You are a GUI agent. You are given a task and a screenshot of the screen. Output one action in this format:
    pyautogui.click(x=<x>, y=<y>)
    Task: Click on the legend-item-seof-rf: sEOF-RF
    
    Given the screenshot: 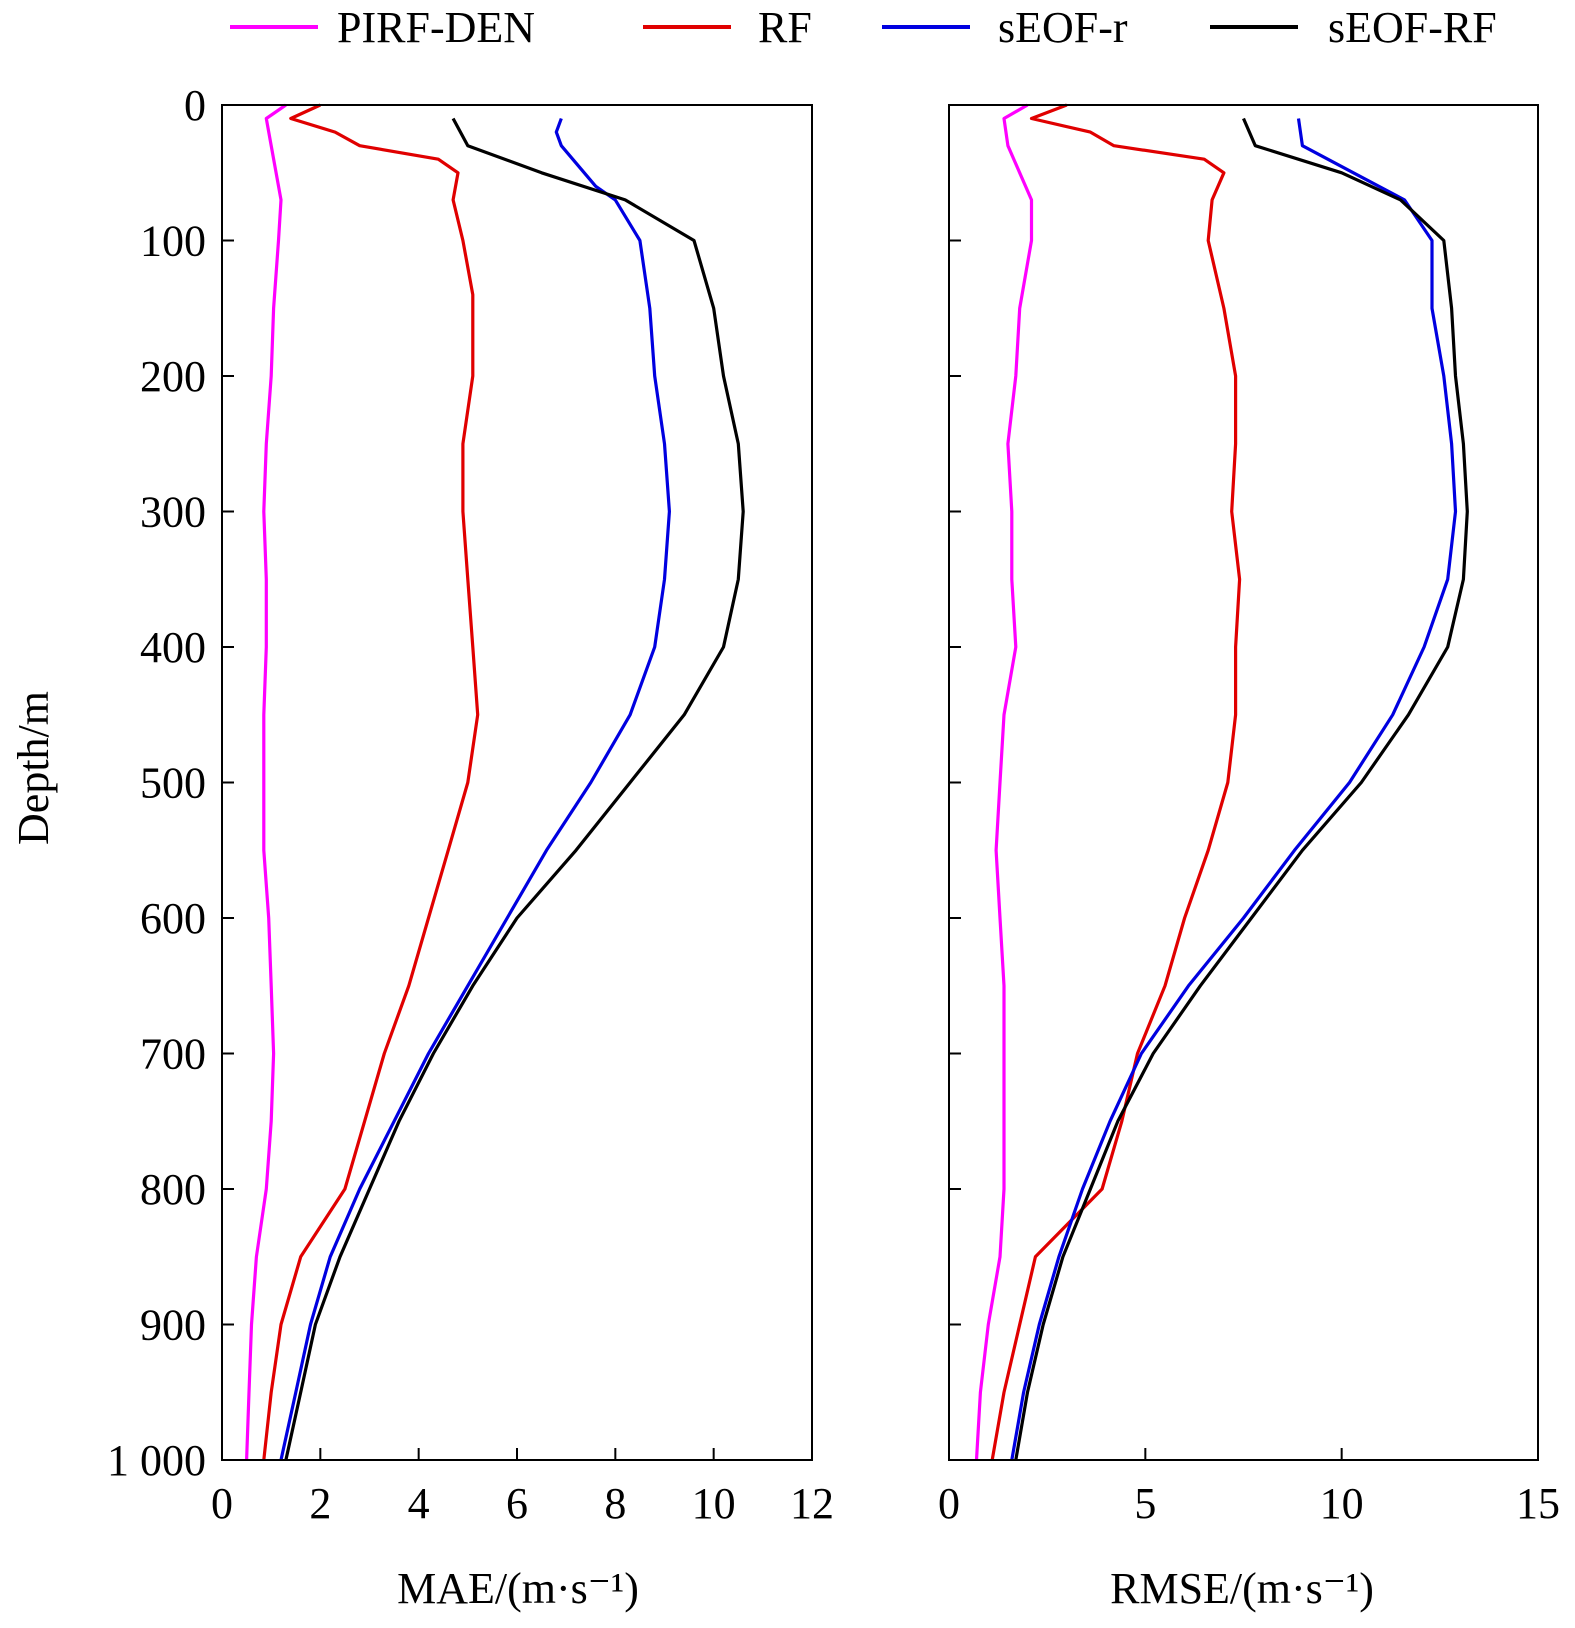 What is the action you would take?
    pyautogui.click(x=1353, y=27)
    